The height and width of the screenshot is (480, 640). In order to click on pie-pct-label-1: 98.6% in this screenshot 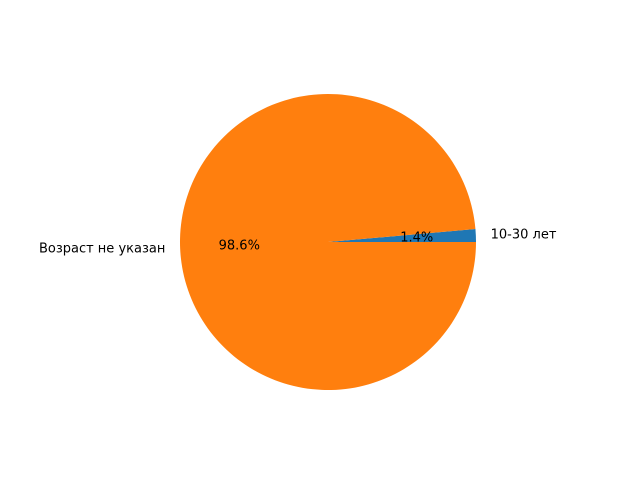, I will do `click(239, 245)`.